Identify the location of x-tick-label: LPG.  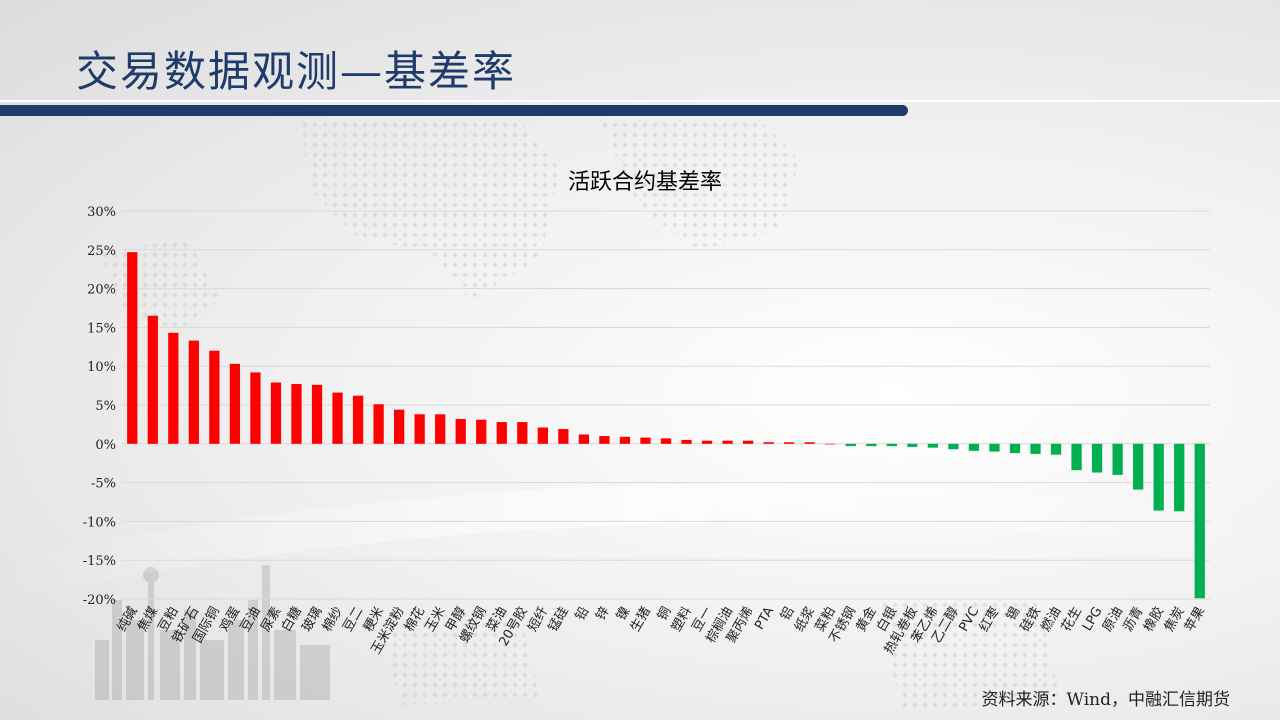
(1093, 619).